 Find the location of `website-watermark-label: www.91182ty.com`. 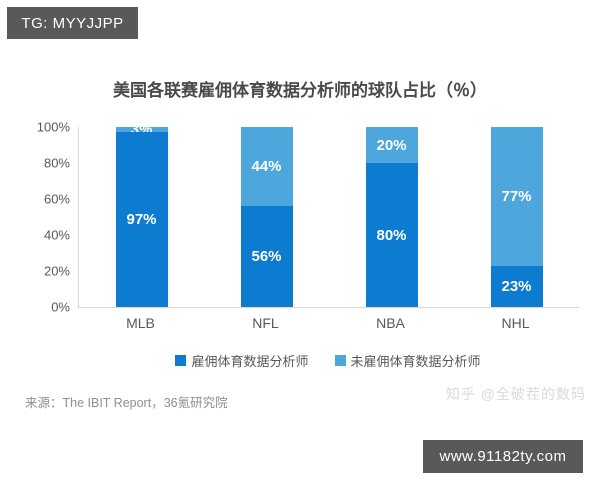

website-watermark-label: www.91182ty.com is located at coordinates (503, 456).